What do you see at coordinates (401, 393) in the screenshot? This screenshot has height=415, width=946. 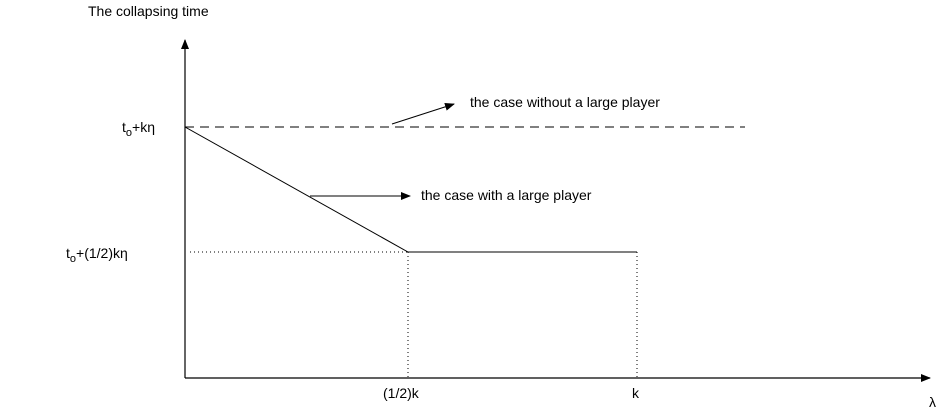 I see `x-tick-half-k: (1/2)k` at bounding box center [401, 393].